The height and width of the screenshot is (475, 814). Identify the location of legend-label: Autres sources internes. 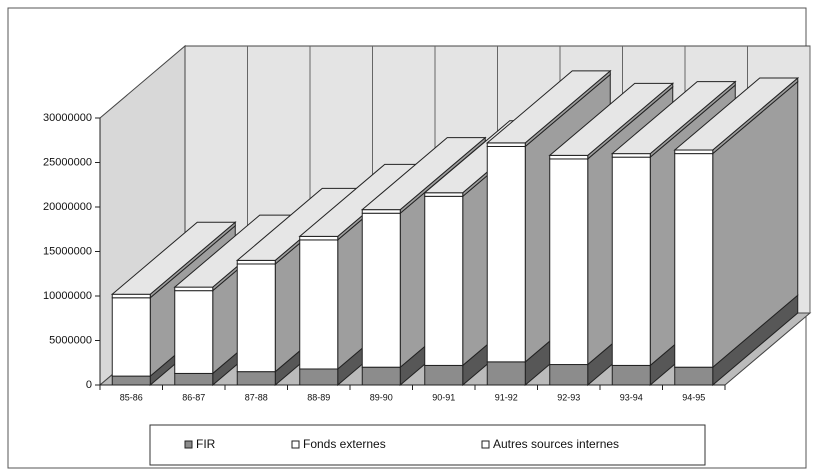
(556, 444).